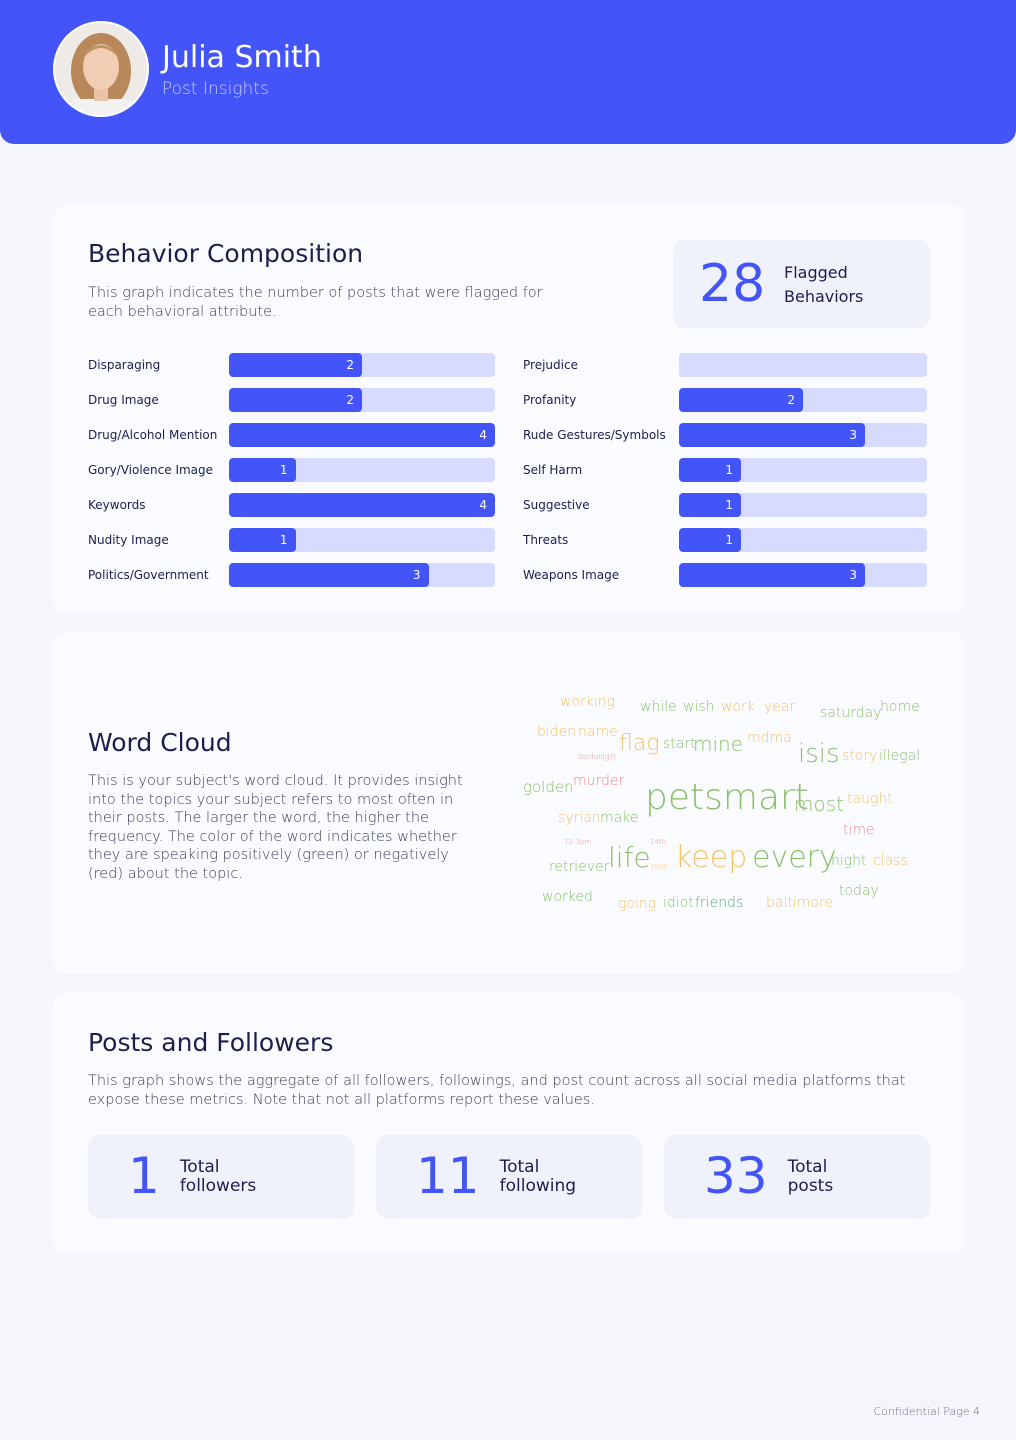 The height and width of the screenshot is (1440, 1016). What do you see at coordinates (128, 540) in the screenshot?
I see `bar-label: Nudity Image` at bounding box center [128, 540].